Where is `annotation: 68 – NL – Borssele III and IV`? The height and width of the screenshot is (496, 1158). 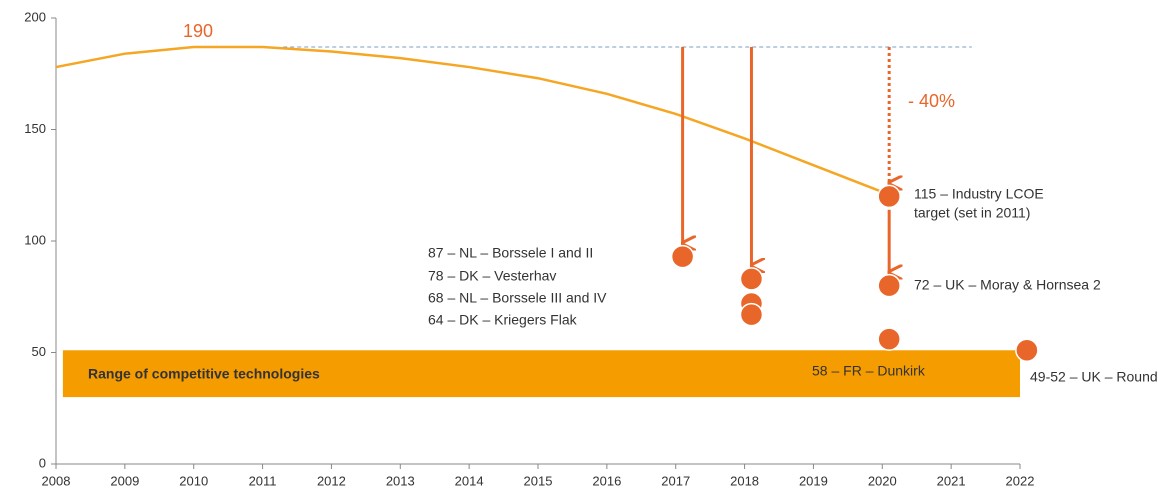
annotation: 68 – NL – Borssele III and IV is located at coordinates (517, 298).